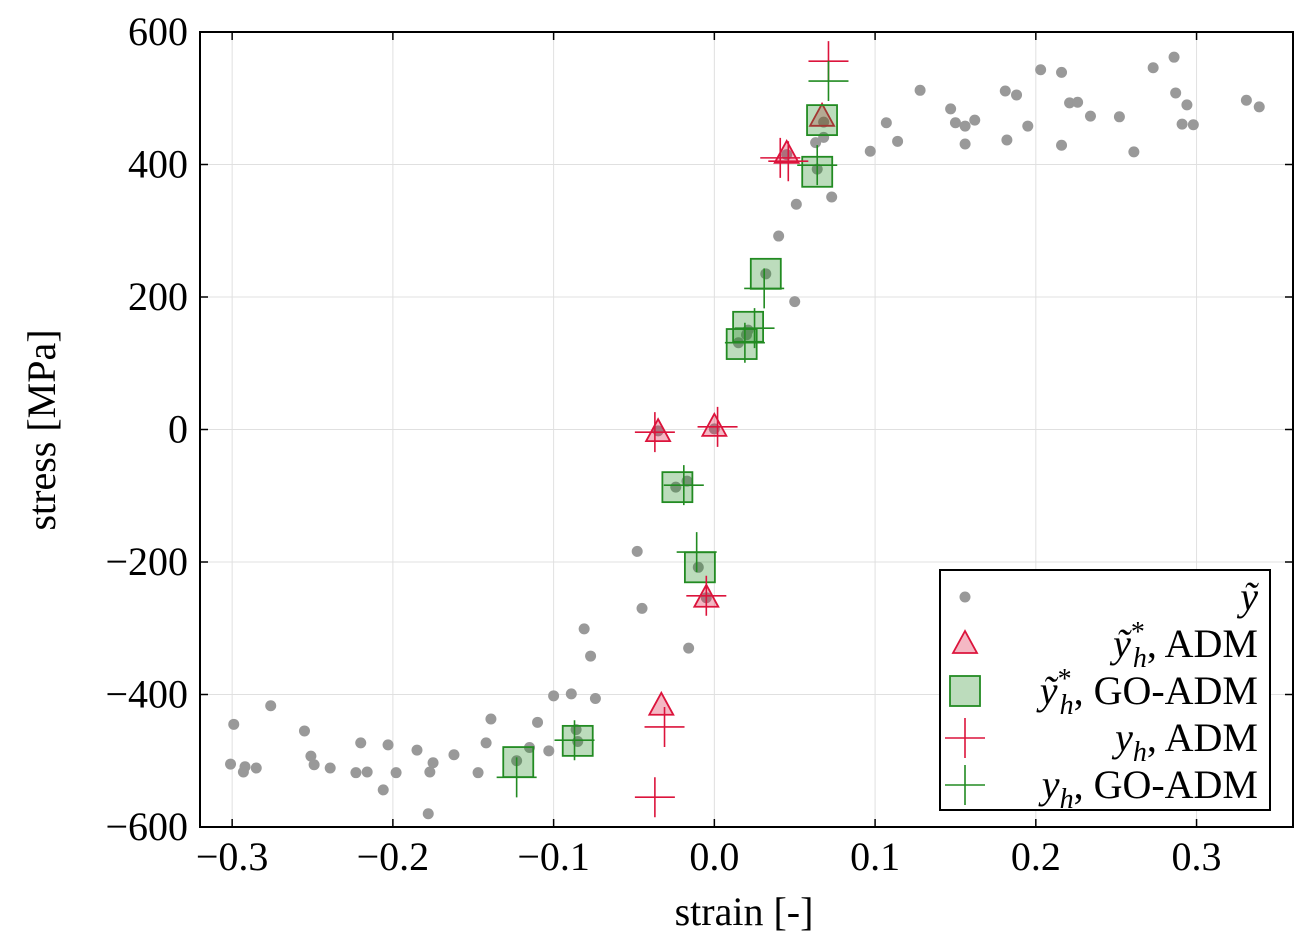 The height and width of the screenshot is (952, 1303). I want to click on legend-box, so click(1105, 690).